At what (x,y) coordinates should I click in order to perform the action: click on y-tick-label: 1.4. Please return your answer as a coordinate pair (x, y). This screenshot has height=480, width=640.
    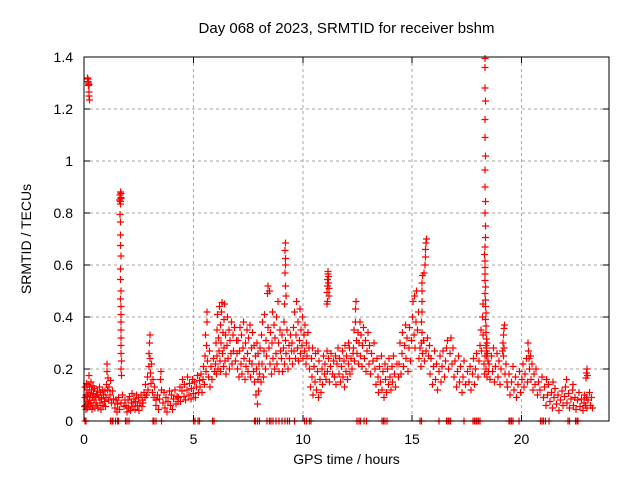
    Looking at the image, I should click on (64, 57).